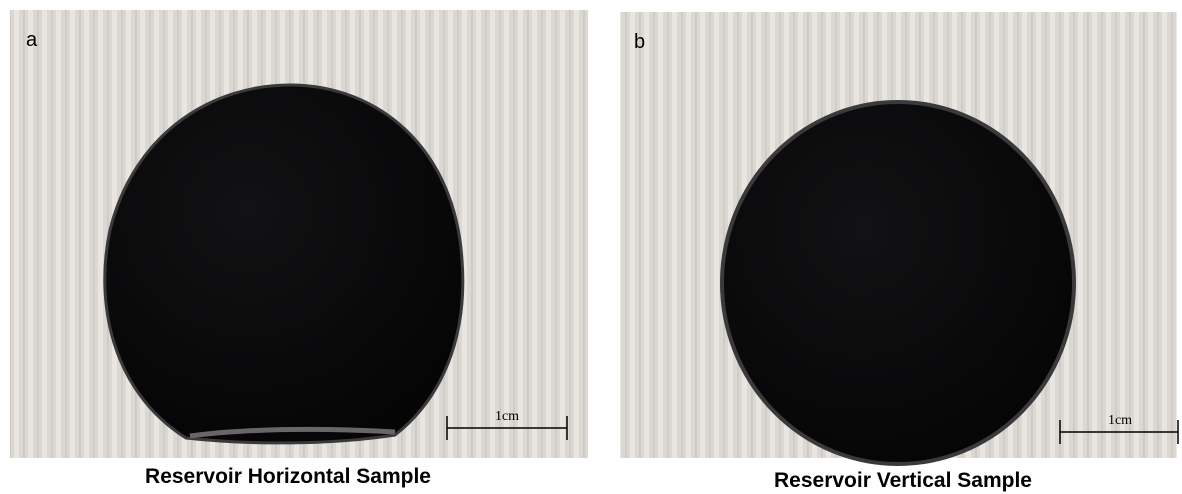 This screenshot has height=494, width=1182. I want to click on caption: Reservoir Horizontal Sample, so click(288, 476).